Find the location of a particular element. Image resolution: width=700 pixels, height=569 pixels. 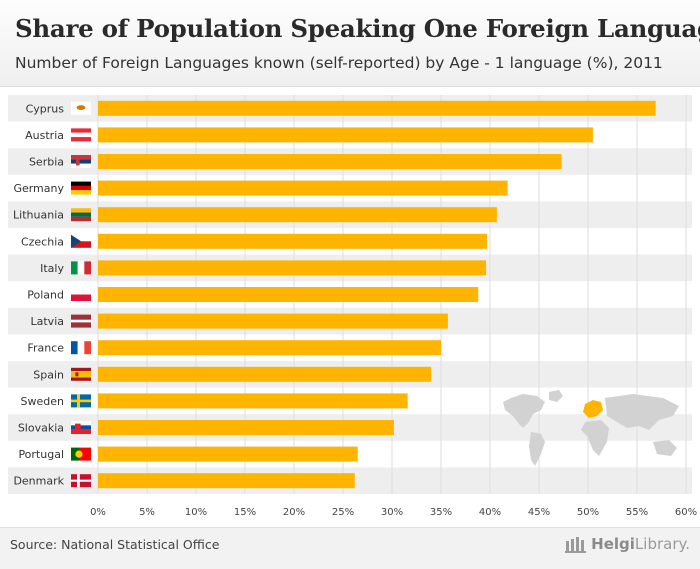

brand-logo: Helgi Library. is located at coordinates (627, 544).